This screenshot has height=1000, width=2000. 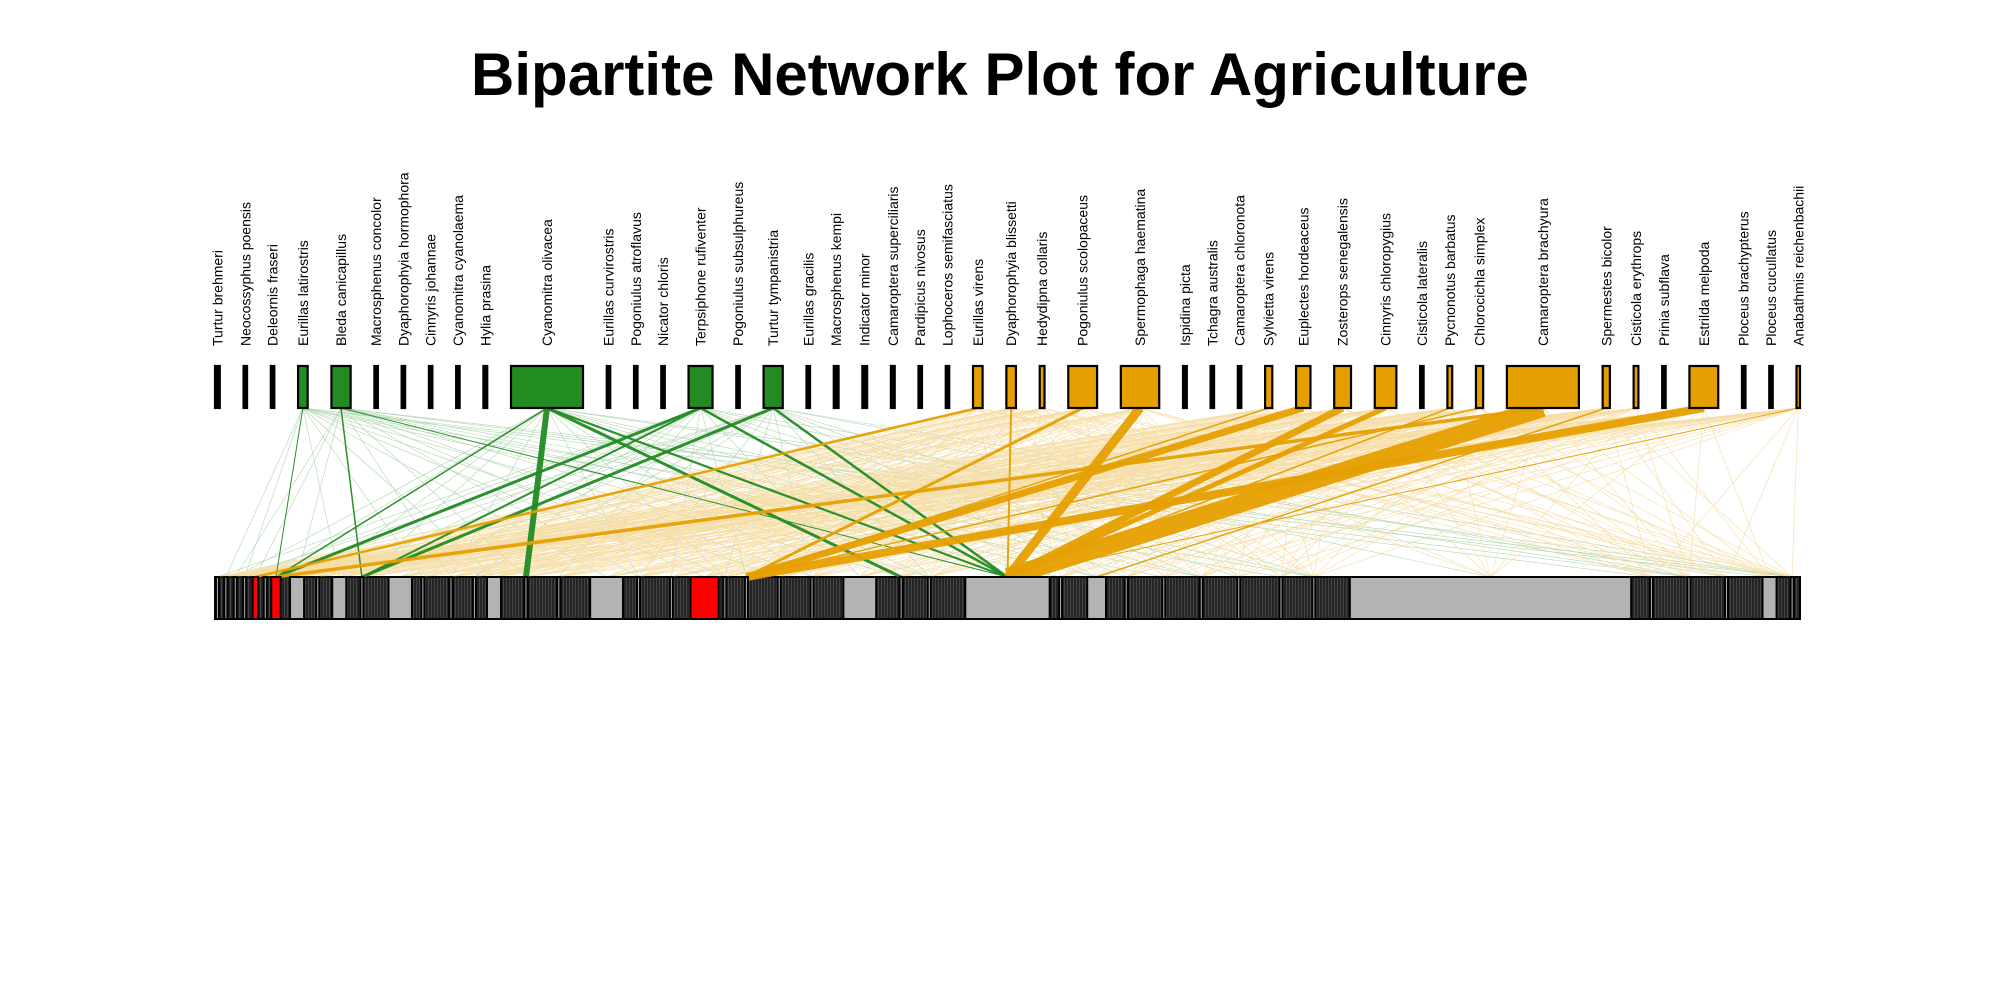 I want to click on species-label: Eurillas latirostris, so click(x=303, y=293).